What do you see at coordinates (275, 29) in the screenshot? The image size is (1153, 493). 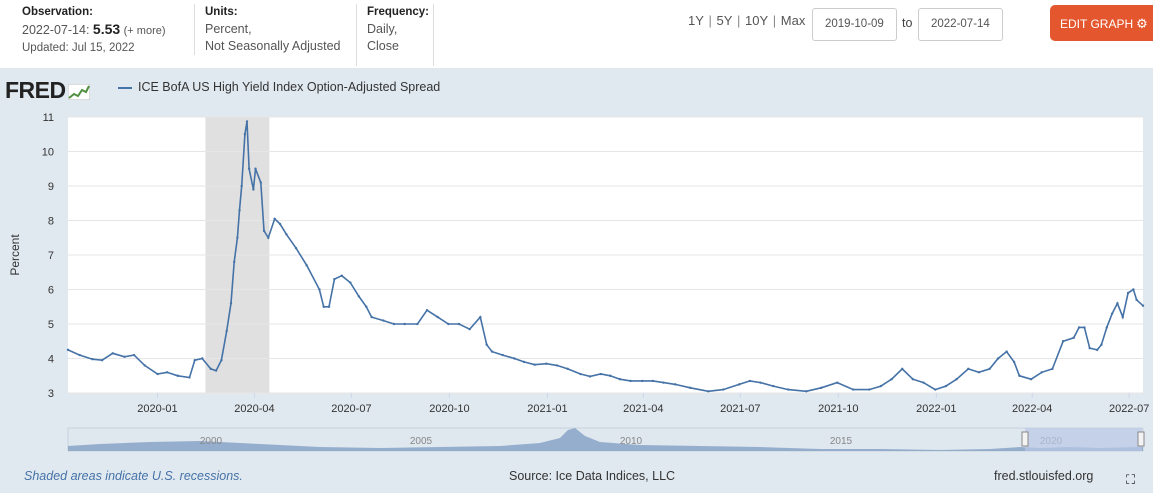 I see `units-block: Units: Percent, Not Seasonally Adjusted` at bounding box center [275, 29].